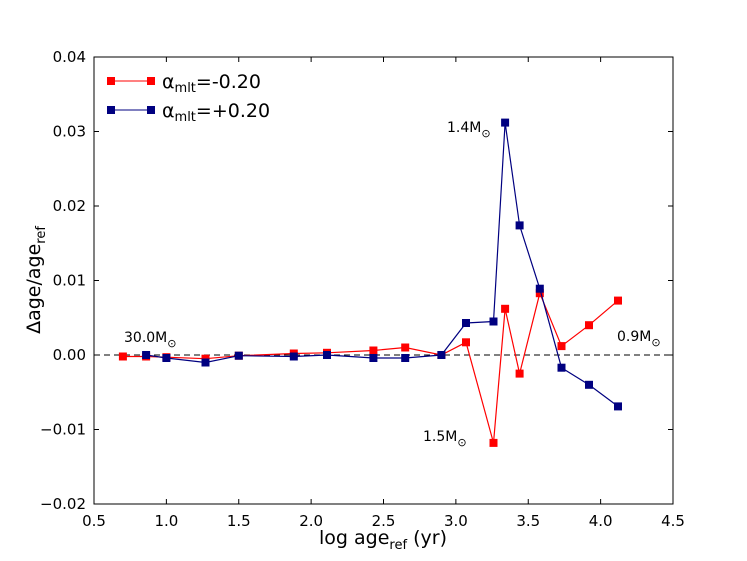 The width and height of the screenshot is (747, 561). I want to click on legend-entry-0: αmlt=-0.20, so click(184, 83).